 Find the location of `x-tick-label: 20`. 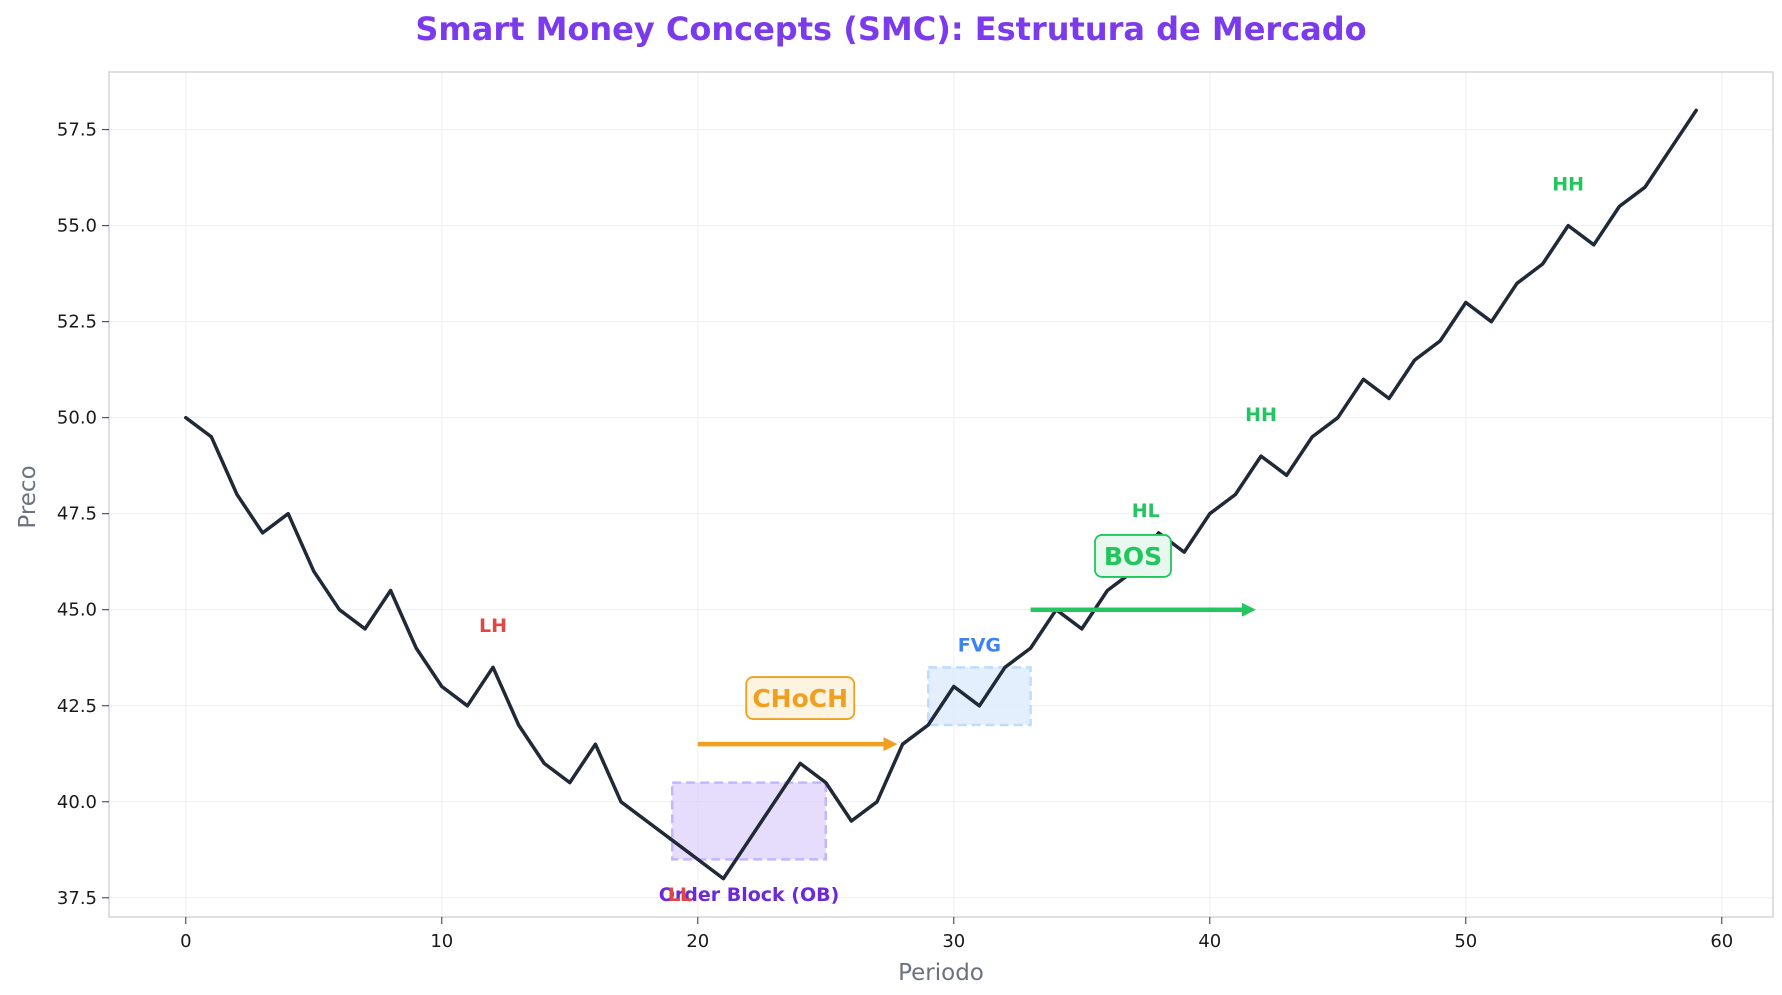

x-tick-label: 20 is located at coordinates (697, 941).